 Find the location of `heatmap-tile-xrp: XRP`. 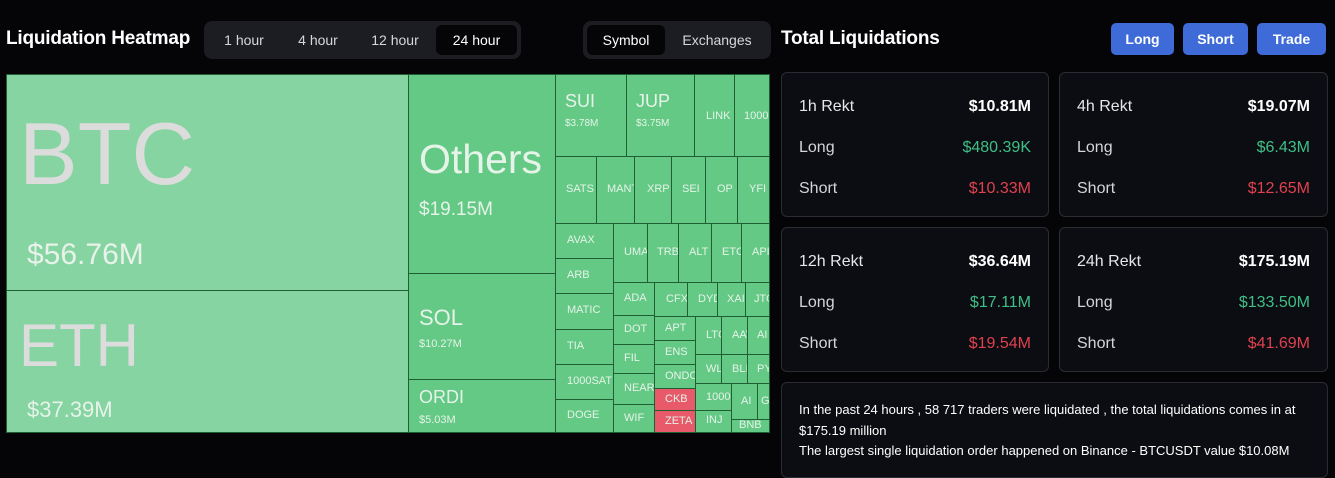

heatmap-tile-xrp: XRP is located at coordinates (653, 190).